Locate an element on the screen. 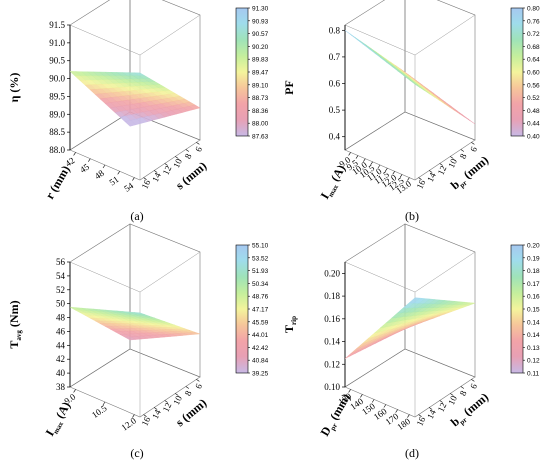 This screenshot has height=474, width=550. z-tick-label: 0.4 is located at coordinates (335, 137).